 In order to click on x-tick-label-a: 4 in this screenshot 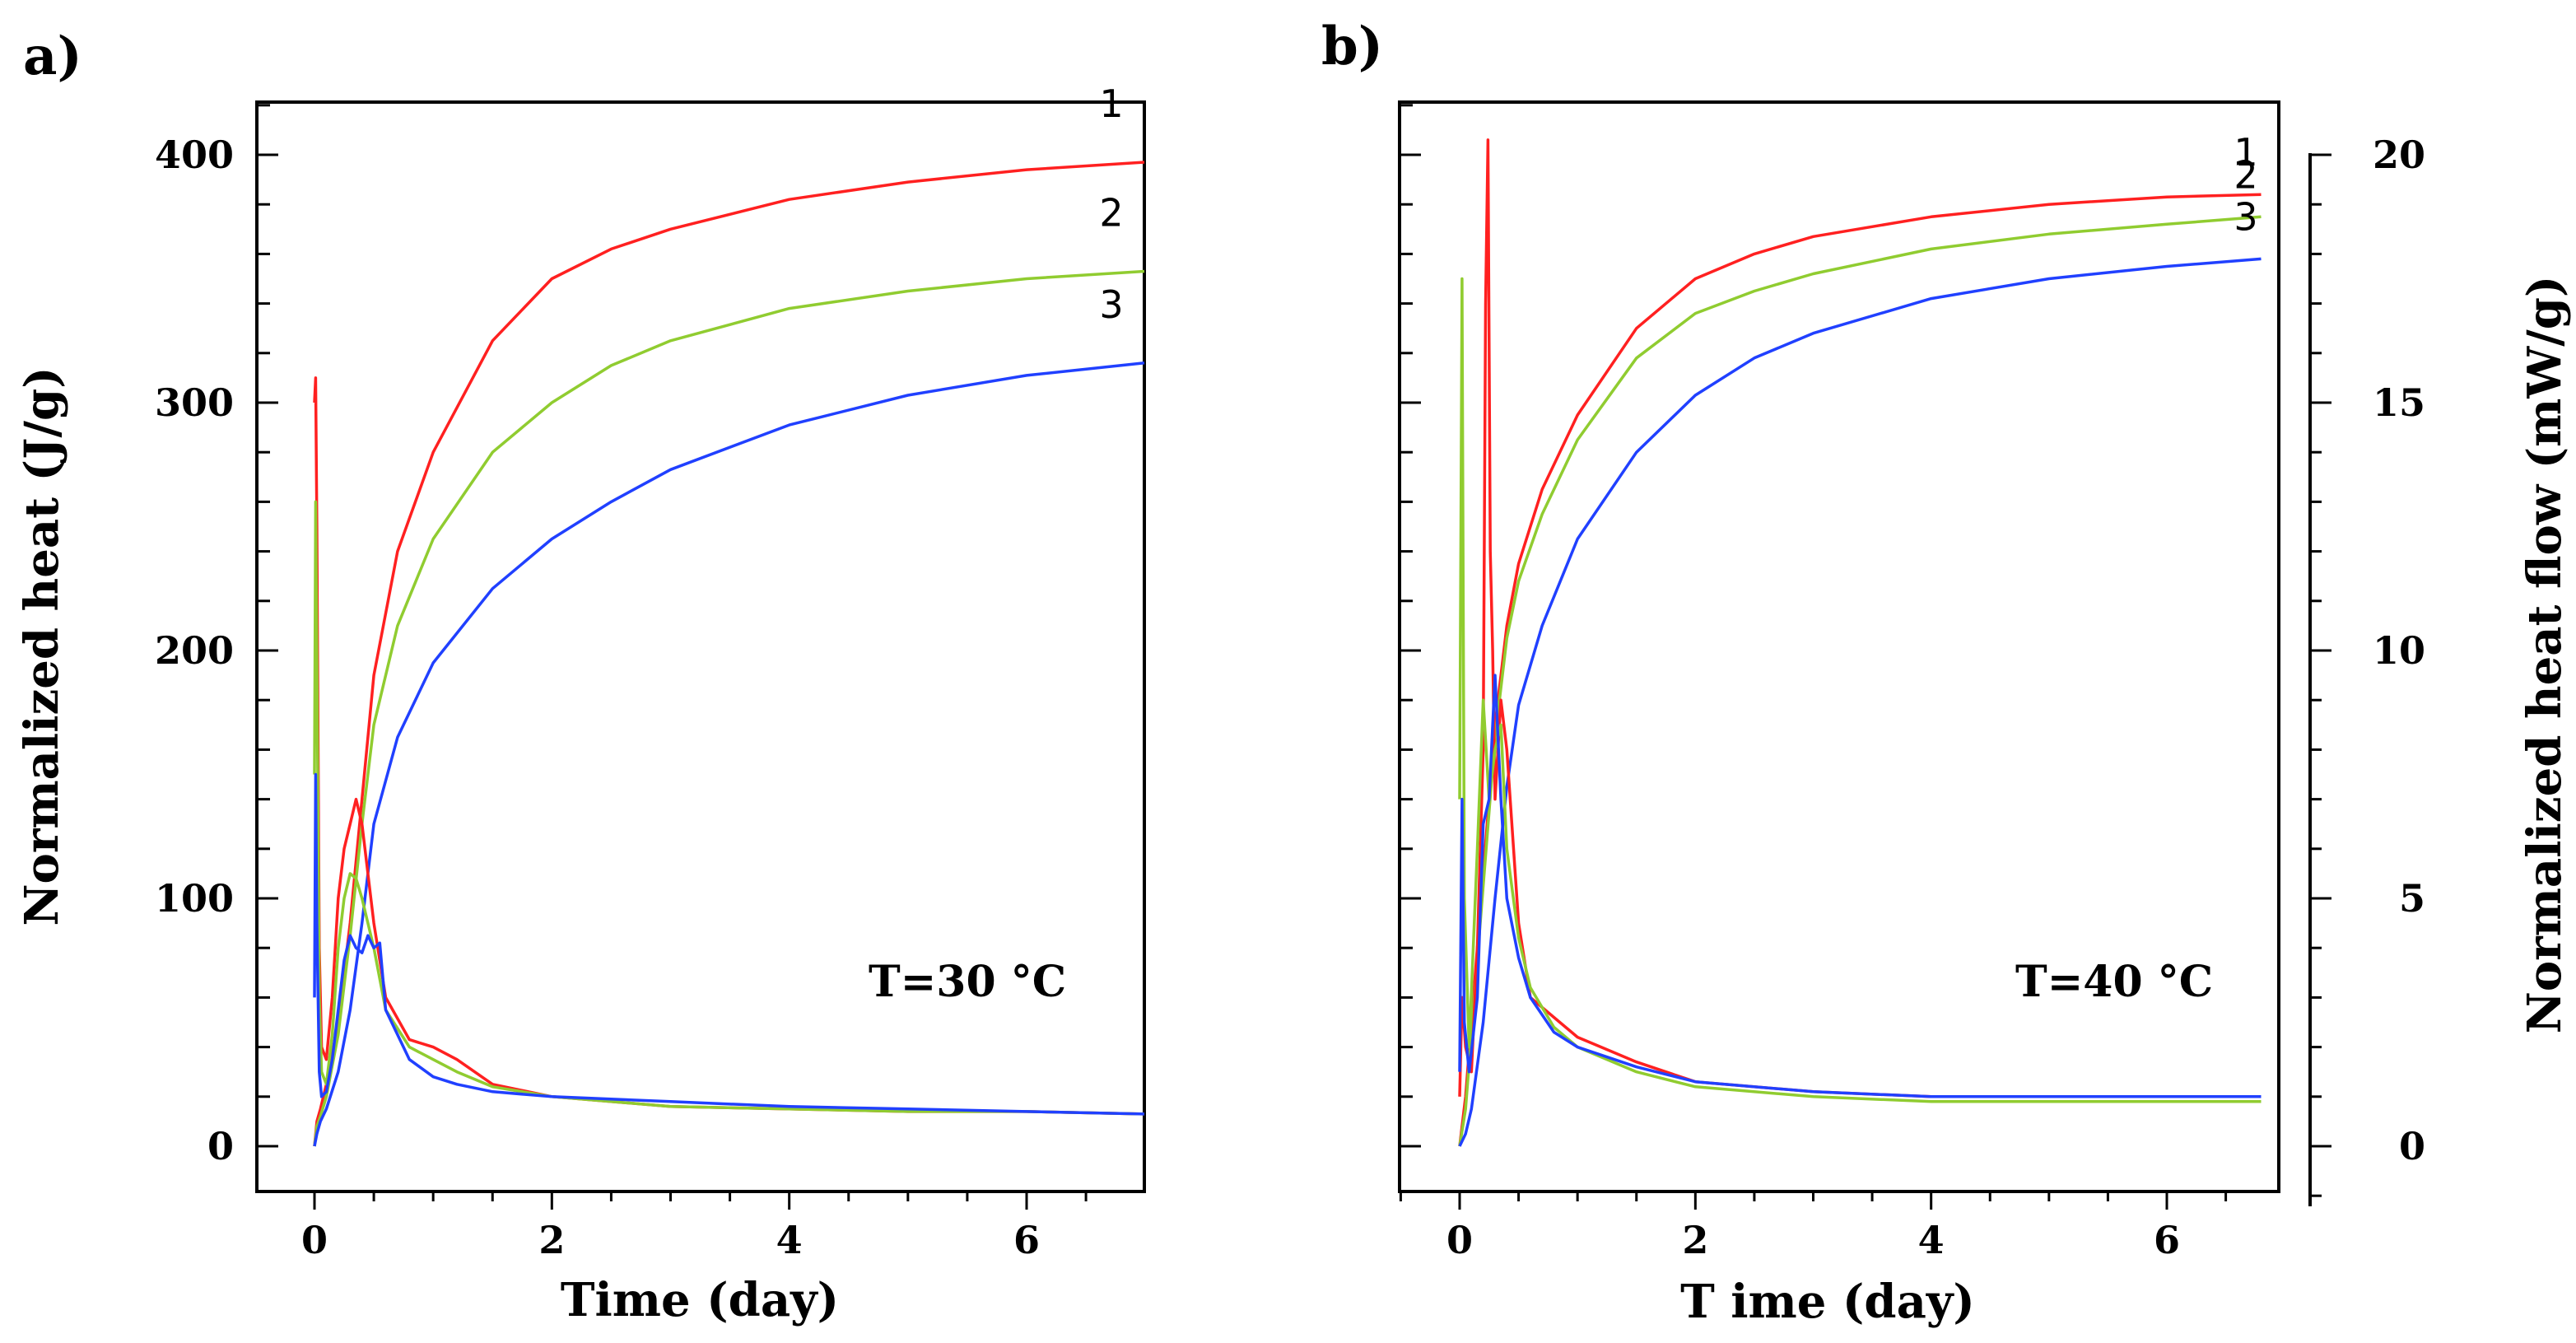, I will do `click(789, 1240)`.